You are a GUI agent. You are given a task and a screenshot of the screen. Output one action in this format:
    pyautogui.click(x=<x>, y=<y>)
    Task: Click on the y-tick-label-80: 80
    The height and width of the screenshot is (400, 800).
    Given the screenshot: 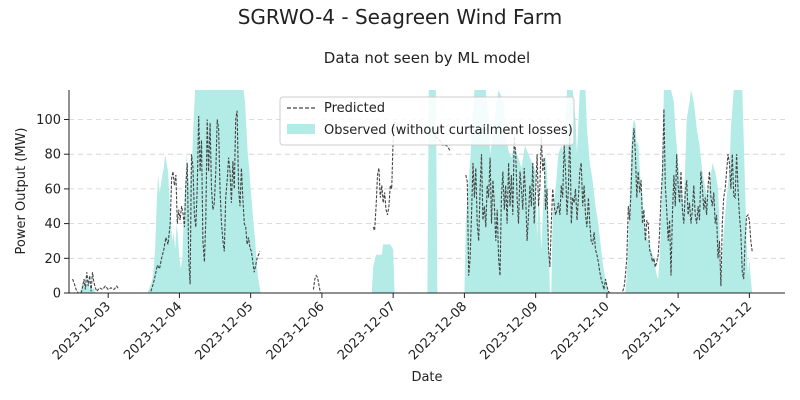 What is the action you would take?
    pyautogui.click(x=52, y=155)
    